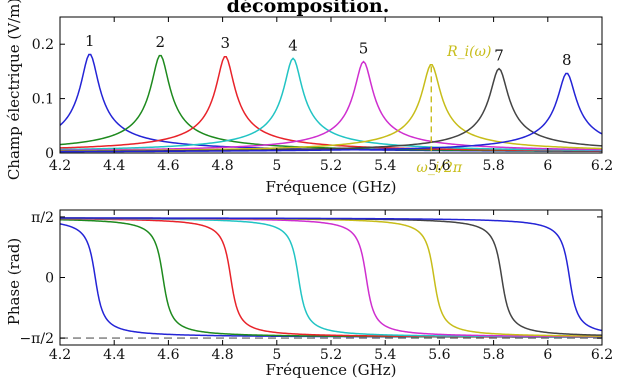 This screenshot has height=380, width=617. Describe the element at coordinates (276, 166) in the screenshot. I see `amplitude-xtick-label: 5` at that location.